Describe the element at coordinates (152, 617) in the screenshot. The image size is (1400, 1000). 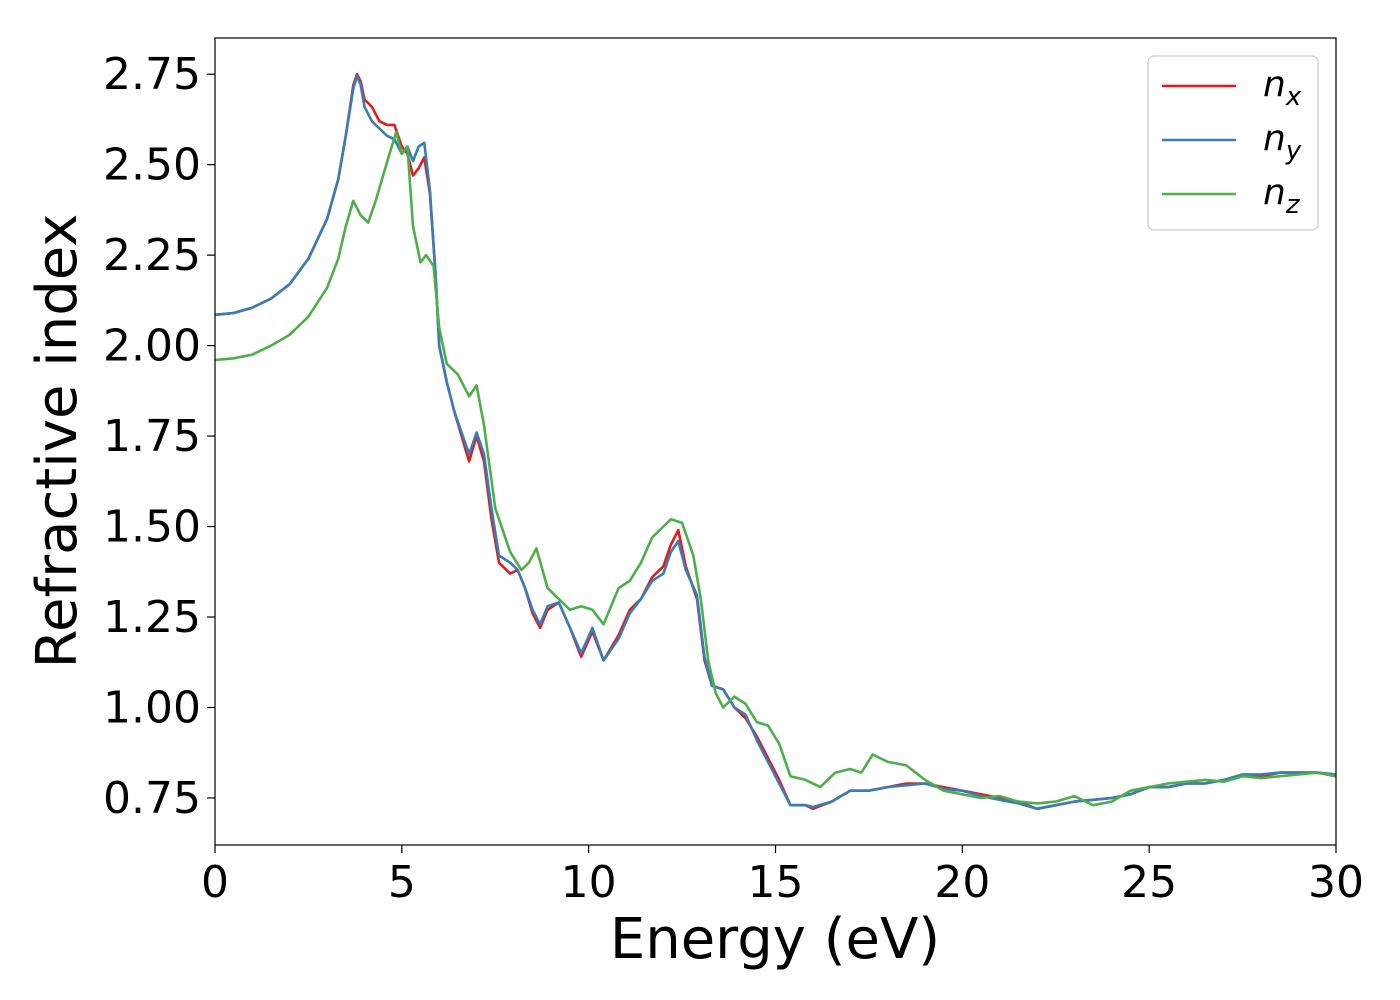
I see `y-tick-label: 1.25` at that location.